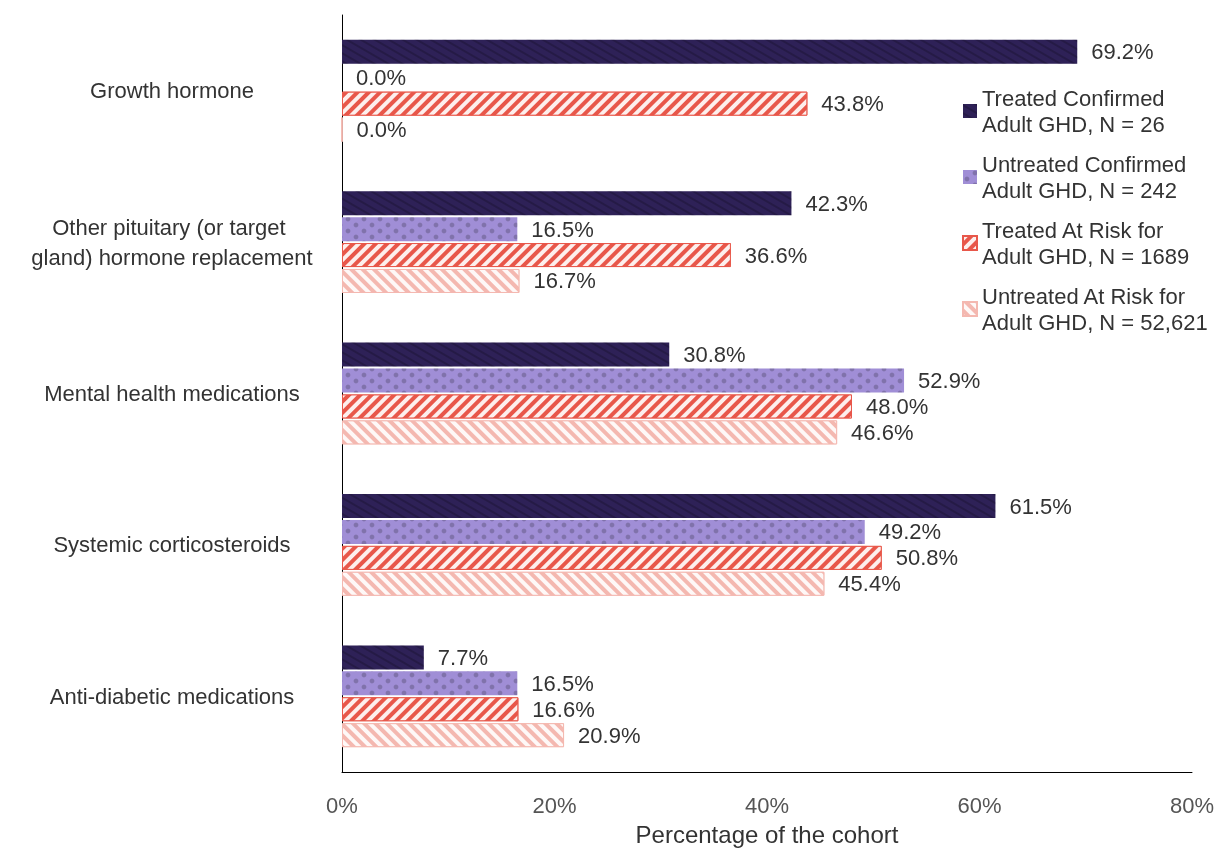 The height and width of the screenshot is (859, 1217). I want to click on data-label: 46.6%, so click(882, 432).